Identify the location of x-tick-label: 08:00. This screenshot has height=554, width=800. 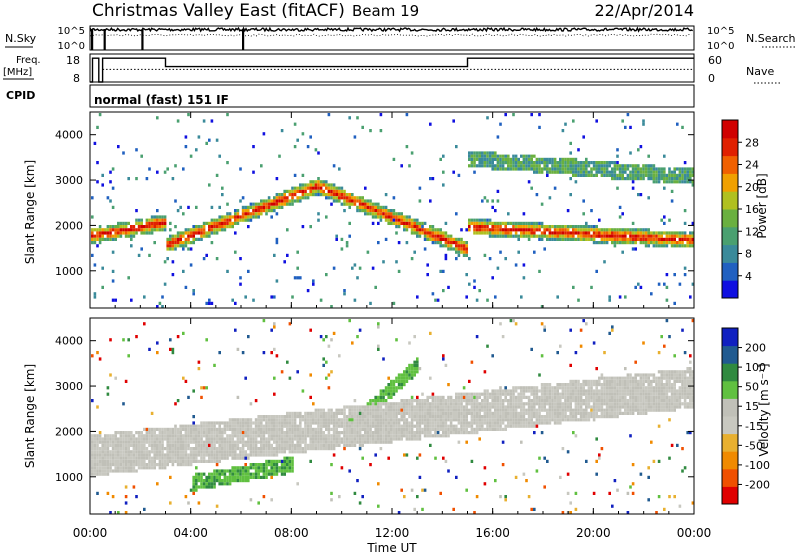
(291, 533).